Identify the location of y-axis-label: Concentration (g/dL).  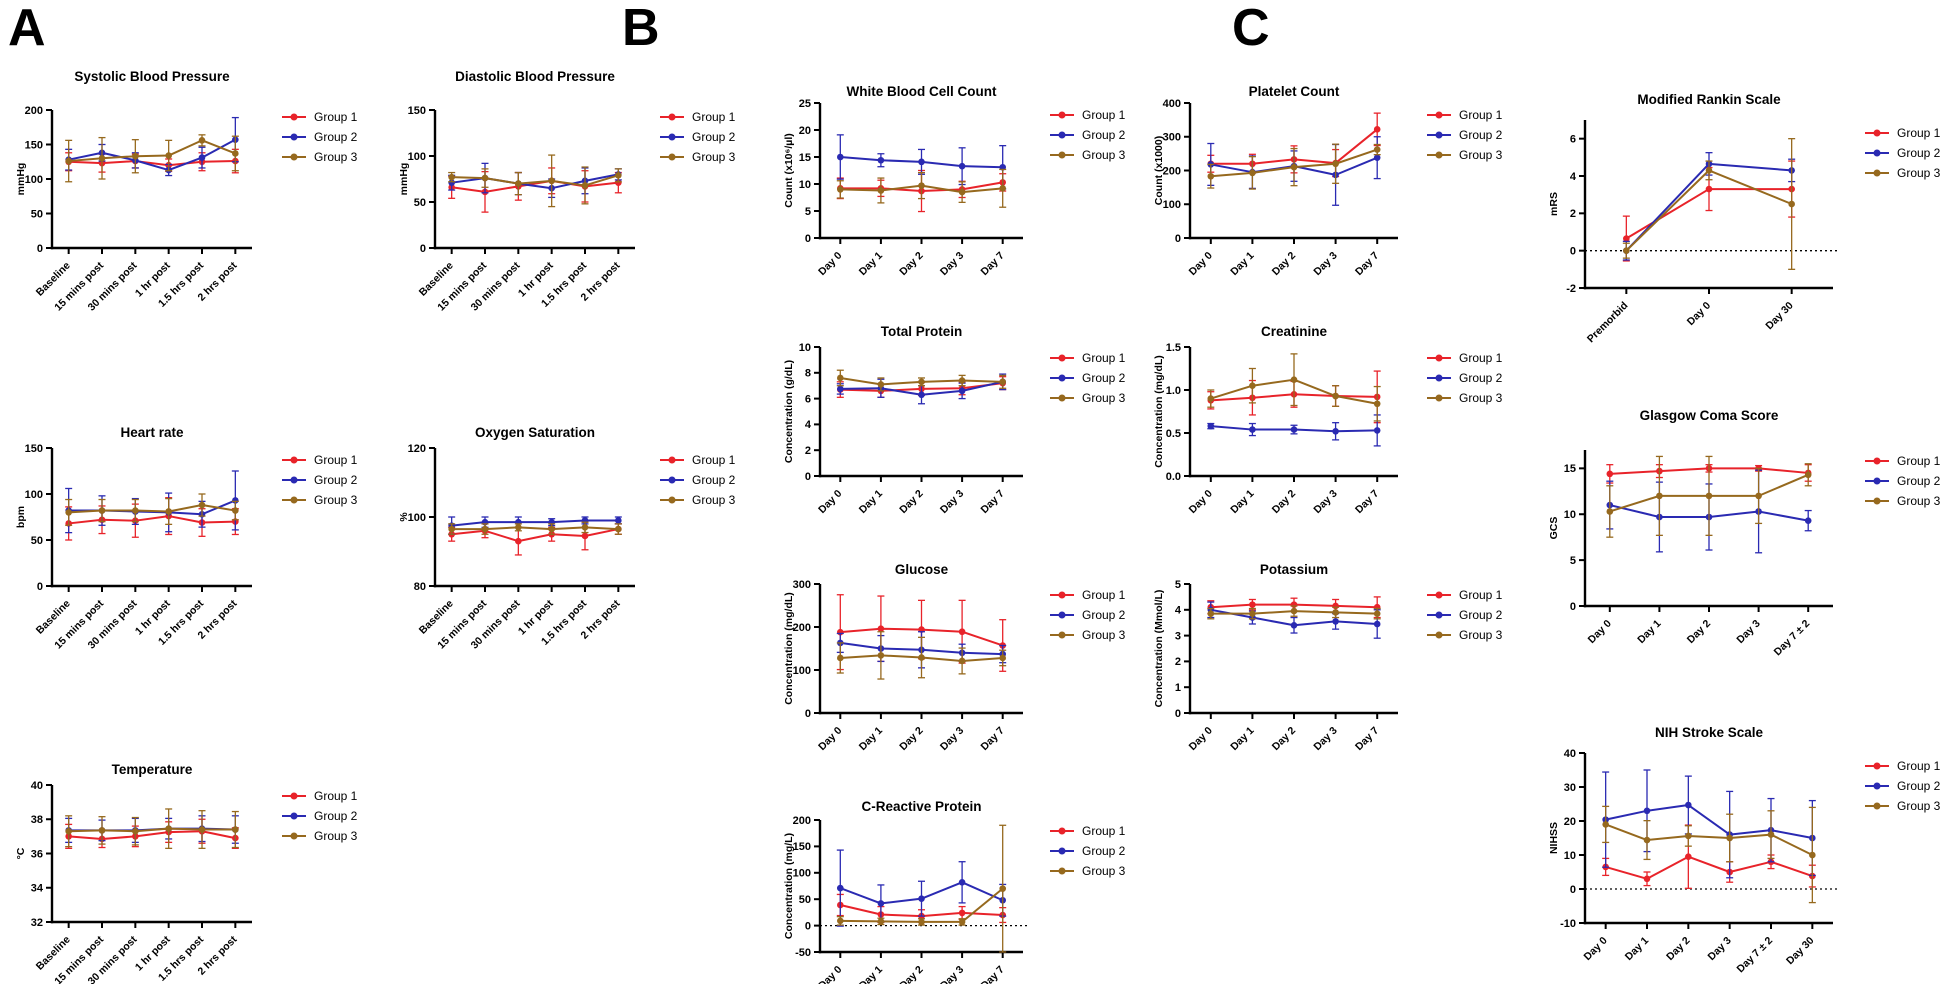
(789, 411).